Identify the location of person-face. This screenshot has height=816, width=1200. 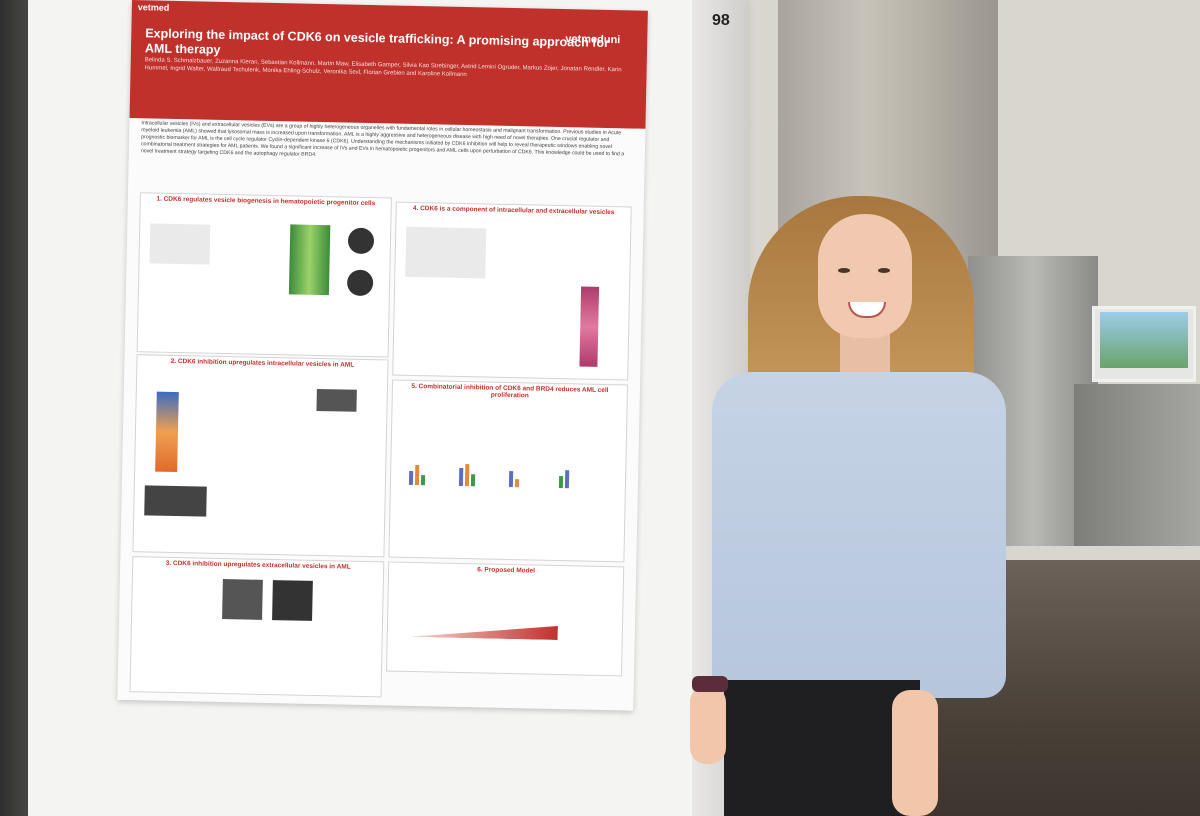
(865, 276).